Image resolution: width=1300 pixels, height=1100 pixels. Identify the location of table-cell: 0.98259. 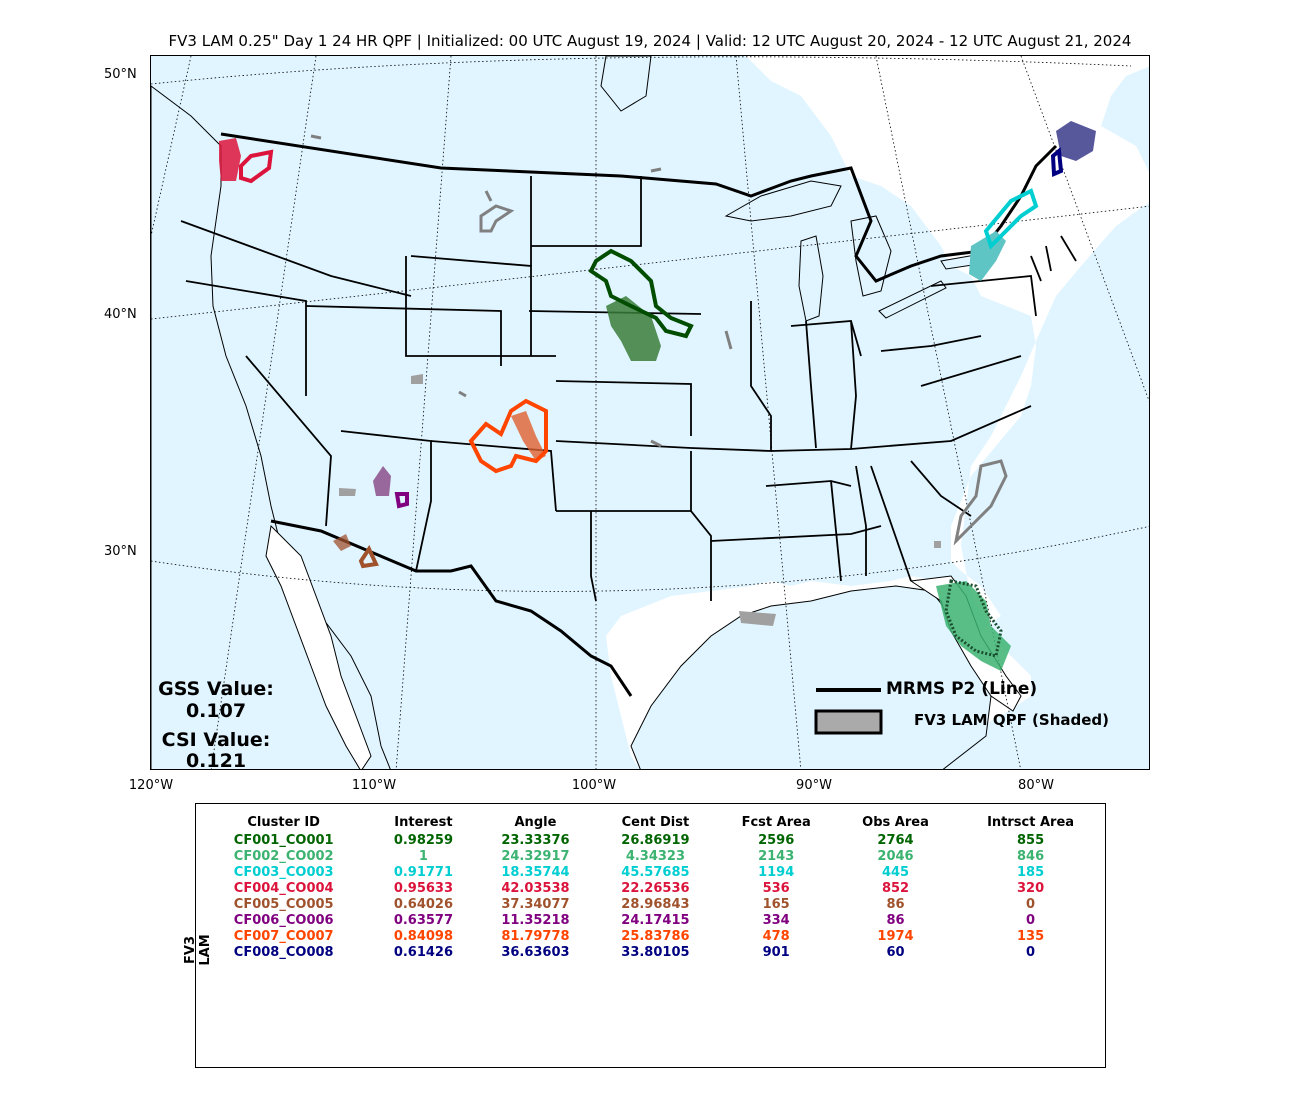
(423, 840).